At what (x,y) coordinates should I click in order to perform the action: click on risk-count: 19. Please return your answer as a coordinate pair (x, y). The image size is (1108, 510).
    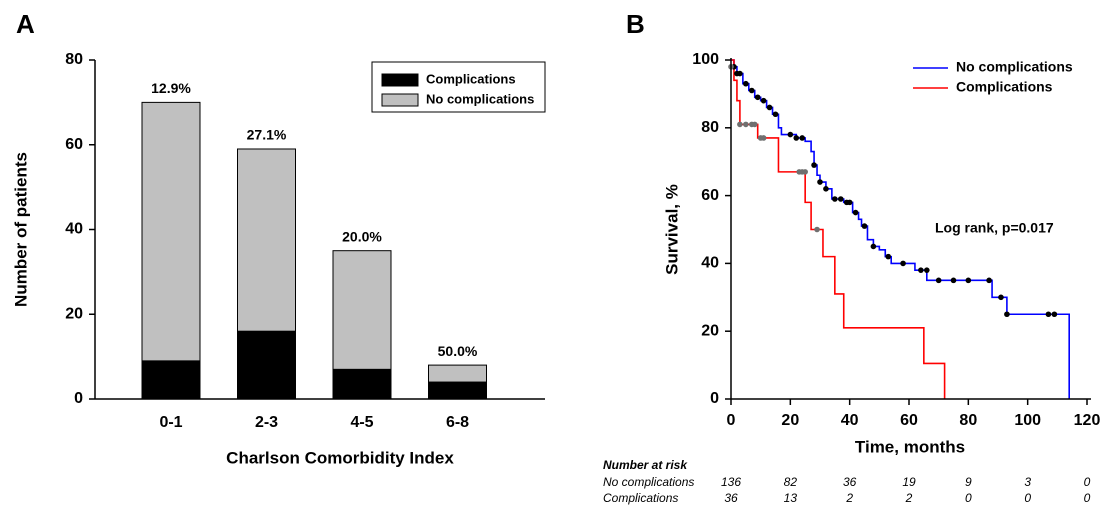
    Looking at the image, I should click on (909, 482).